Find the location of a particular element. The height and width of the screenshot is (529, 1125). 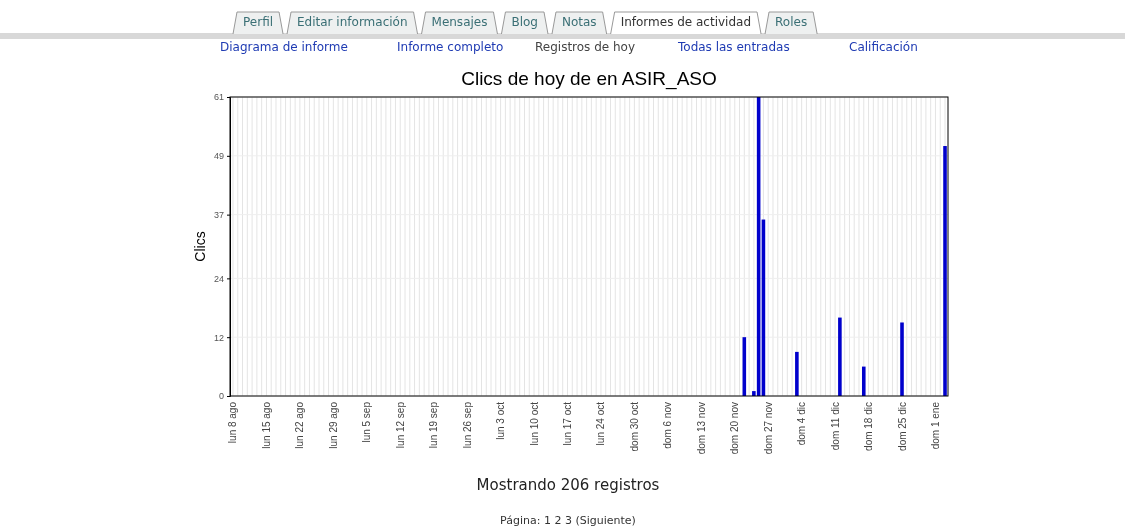

x-tick-label: lun 8 ago is located at coordinates (233, 422).